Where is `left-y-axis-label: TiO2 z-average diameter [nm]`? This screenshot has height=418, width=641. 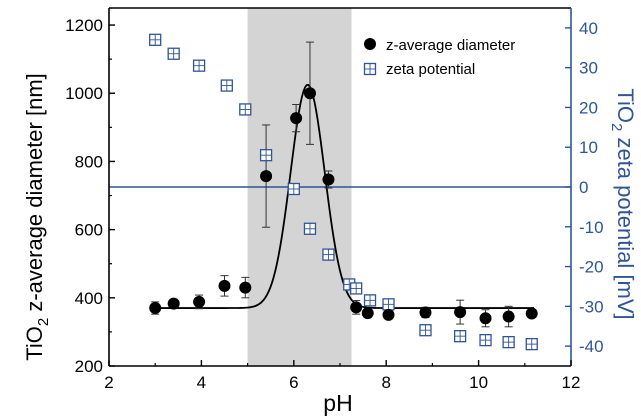 left-y-axis-label: TiO2 z-average diameter [nm] is located at coordinates (37, 217).